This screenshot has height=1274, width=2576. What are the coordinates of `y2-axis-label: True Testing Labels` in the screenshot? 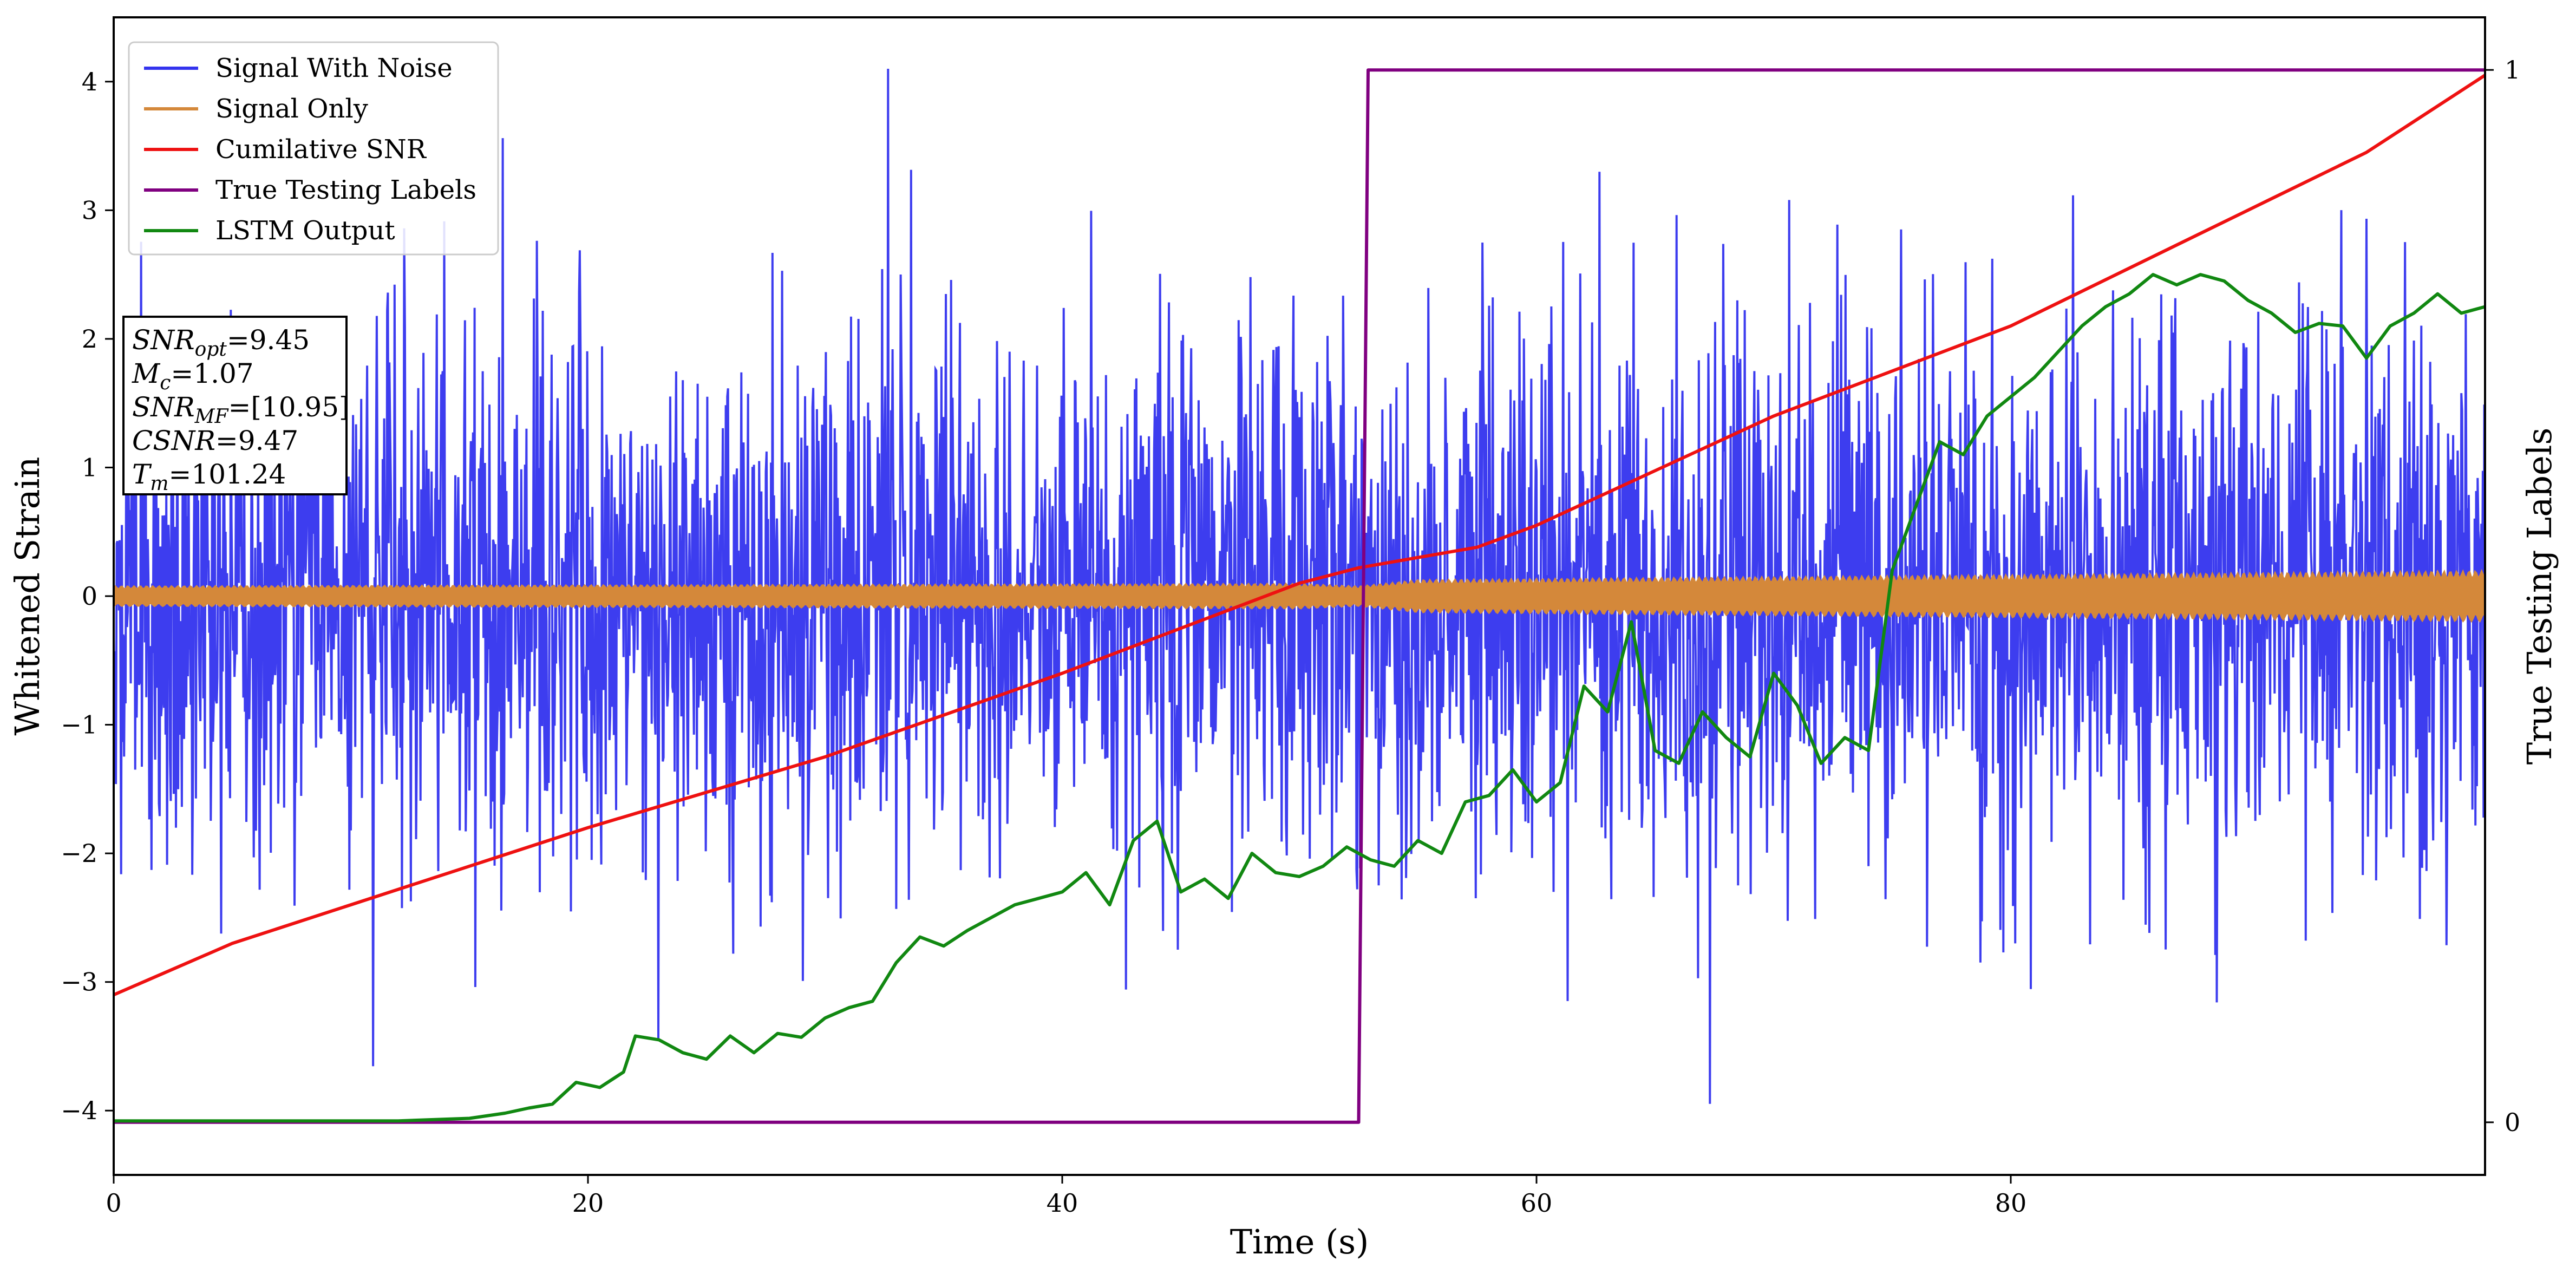 It's located at (2540, 596).